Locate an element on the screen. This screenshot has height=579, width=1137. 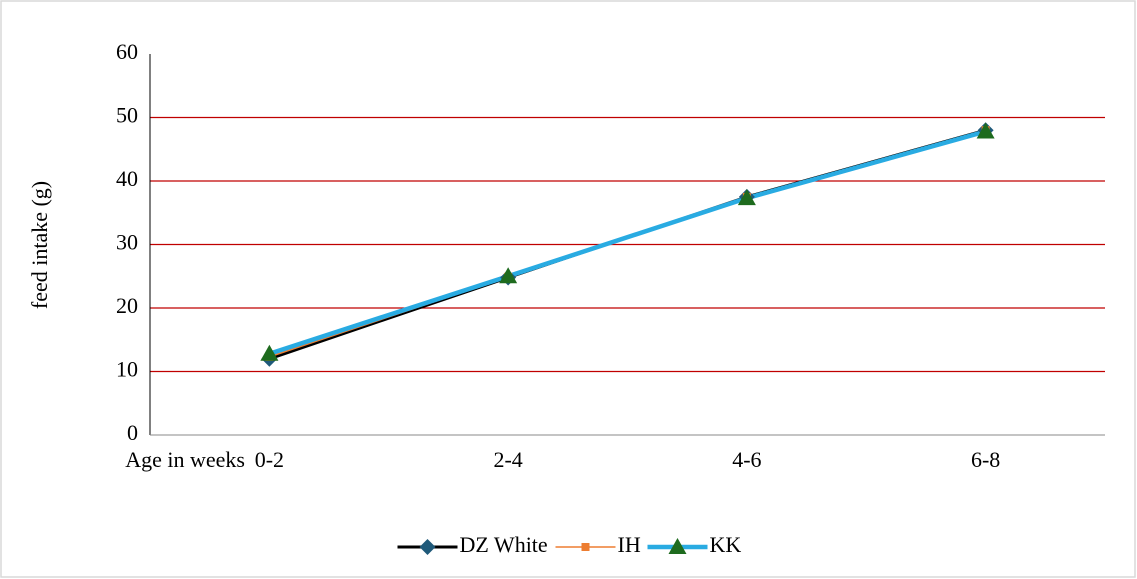
y-tick-label: 40 is located at coordinates (127, 178).